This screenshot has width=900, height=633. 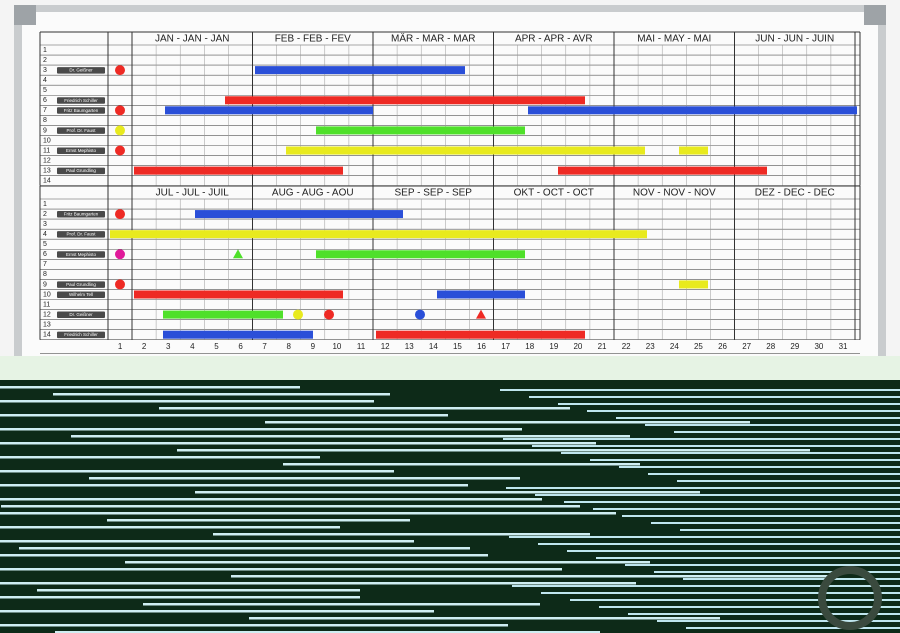 I want to click on row-number: 7, so click(x=45, y=264).